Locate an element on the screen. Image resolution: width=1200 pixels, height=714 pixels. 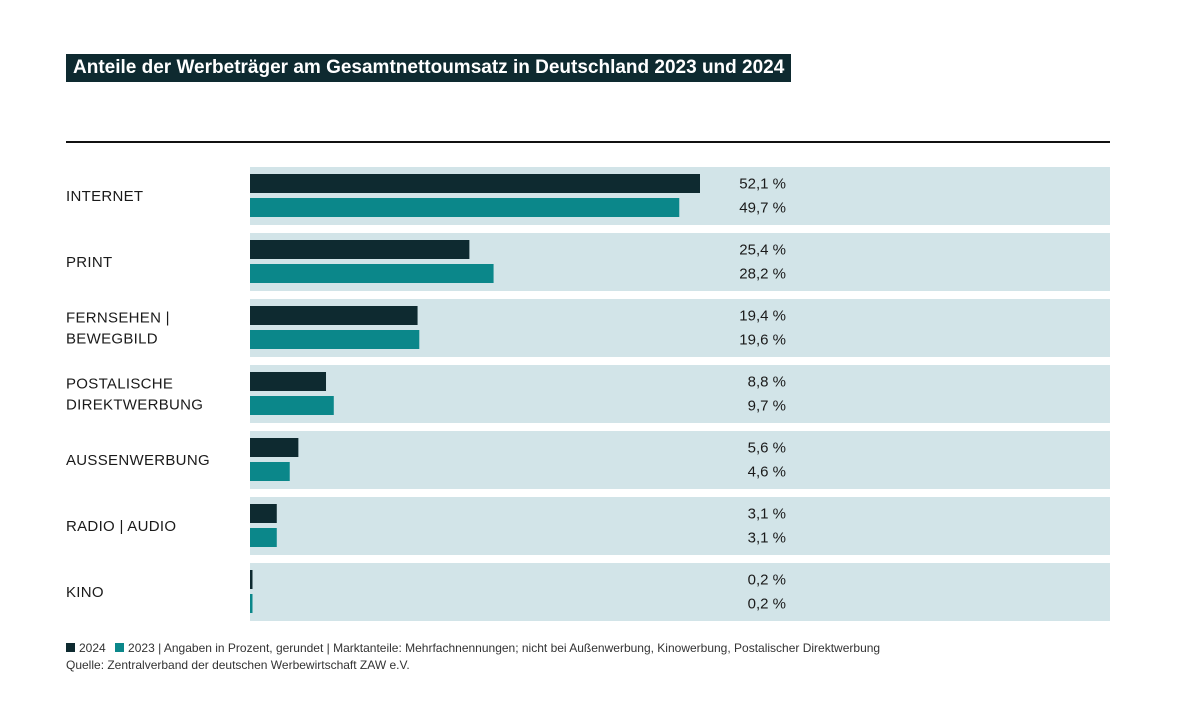
value-label-2024-internet: 52,1 % is located at coordinates (762, 184).